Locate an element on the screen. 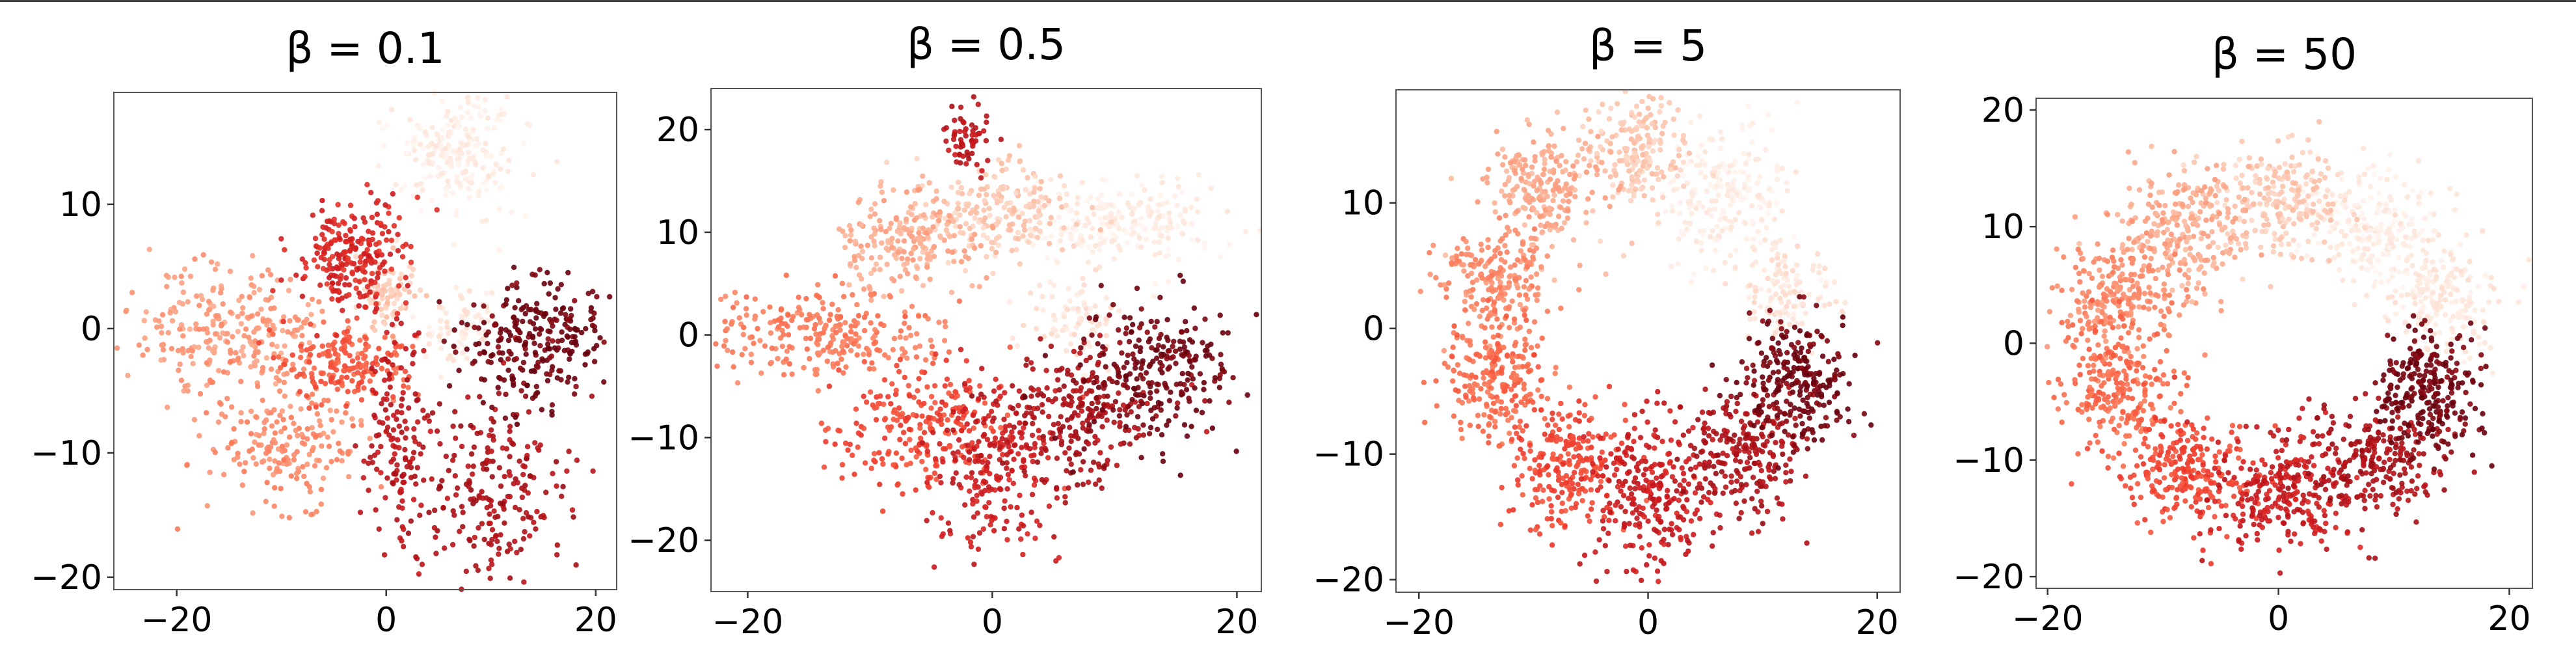 This screenshot has width=2576, height=656. panel-1-axes-frame is located at coordinates (365, 341).